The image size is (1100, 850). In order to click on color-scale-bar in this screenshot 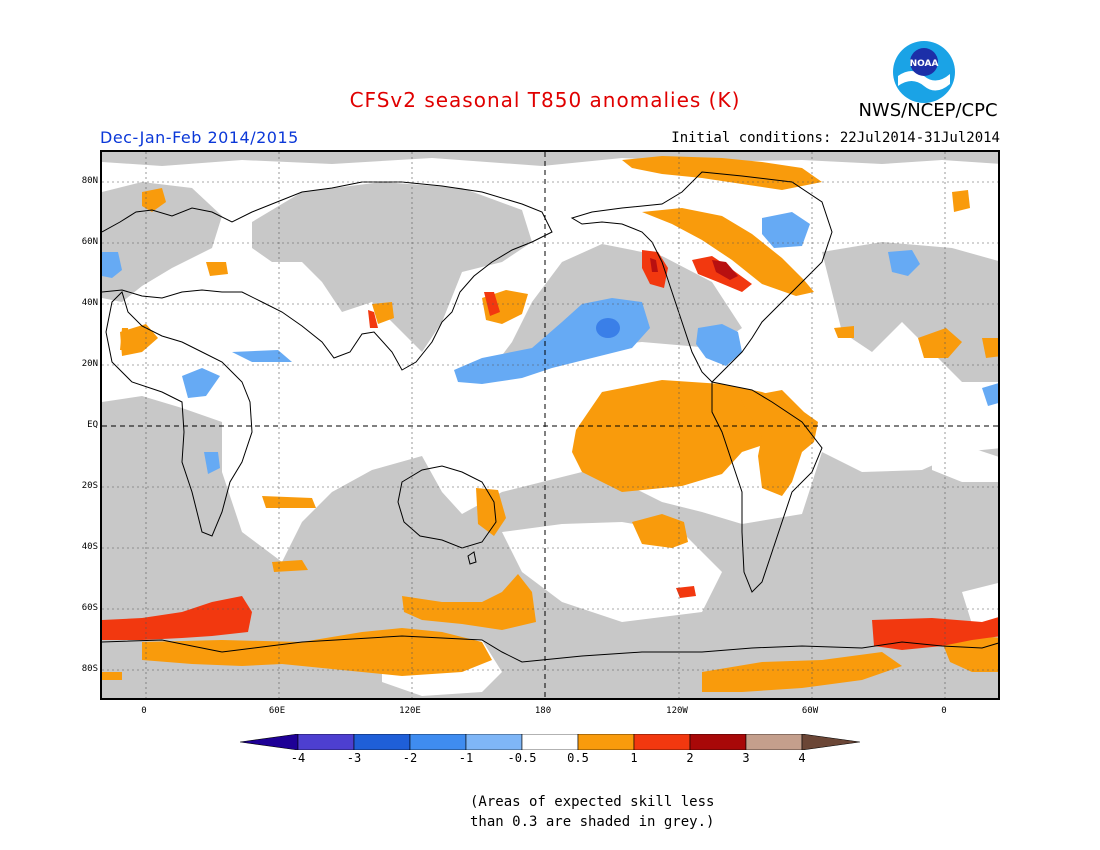, I will do `click(550, 742)`.